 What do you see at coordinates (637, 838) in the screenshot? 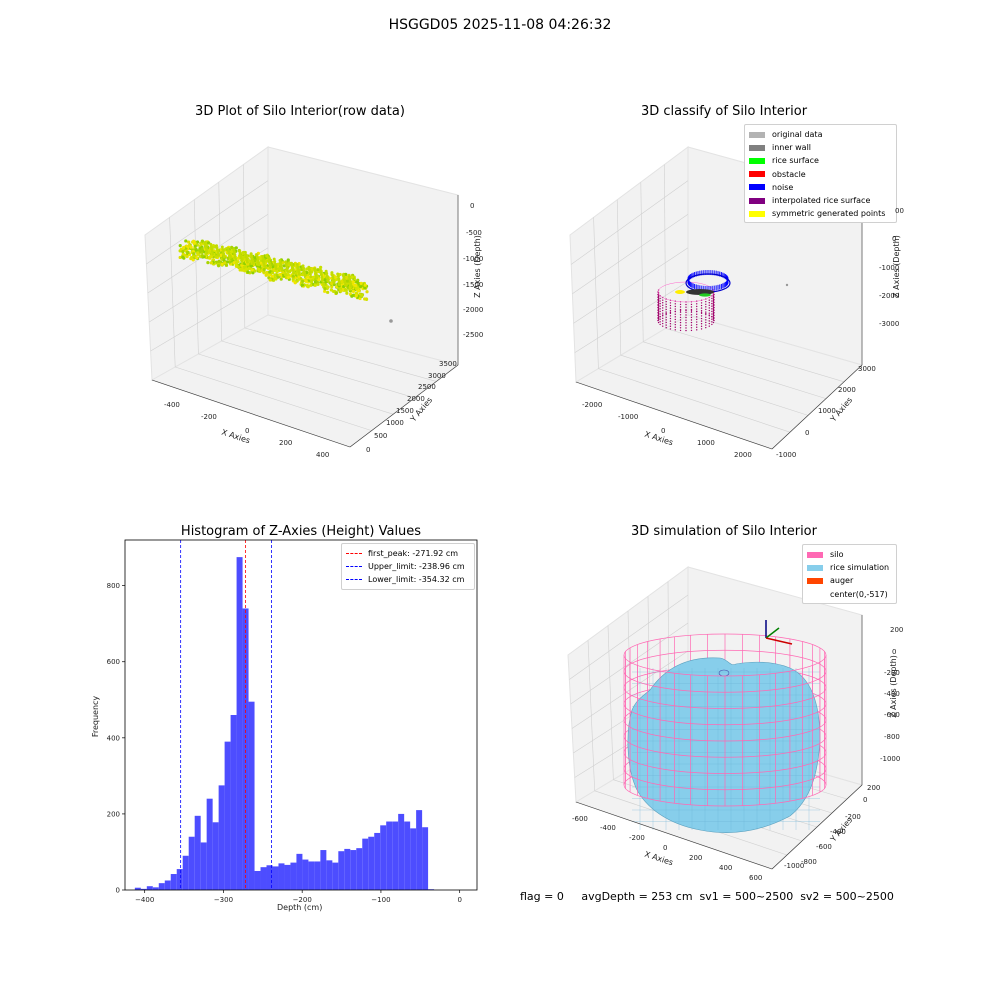
I see `p4-xtick: -200` at bounding box center [637, 838].